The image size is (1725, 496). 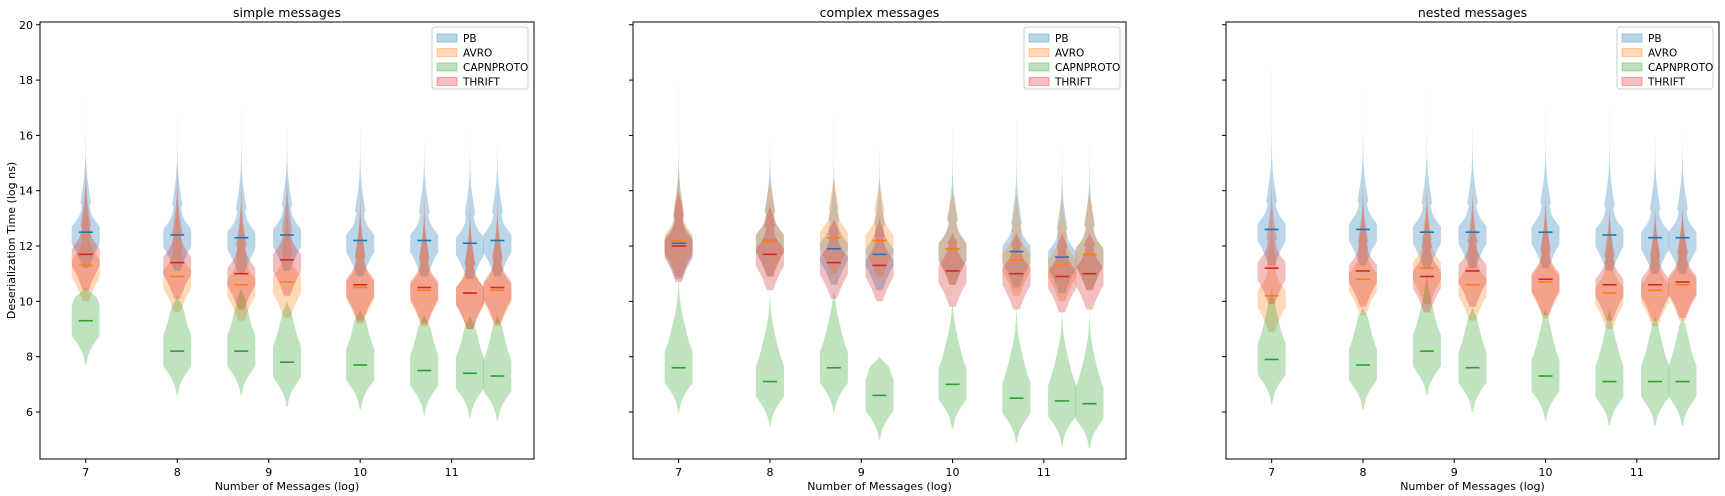 I want to click on y-tick-label: 16, so click(x=26, y=135).